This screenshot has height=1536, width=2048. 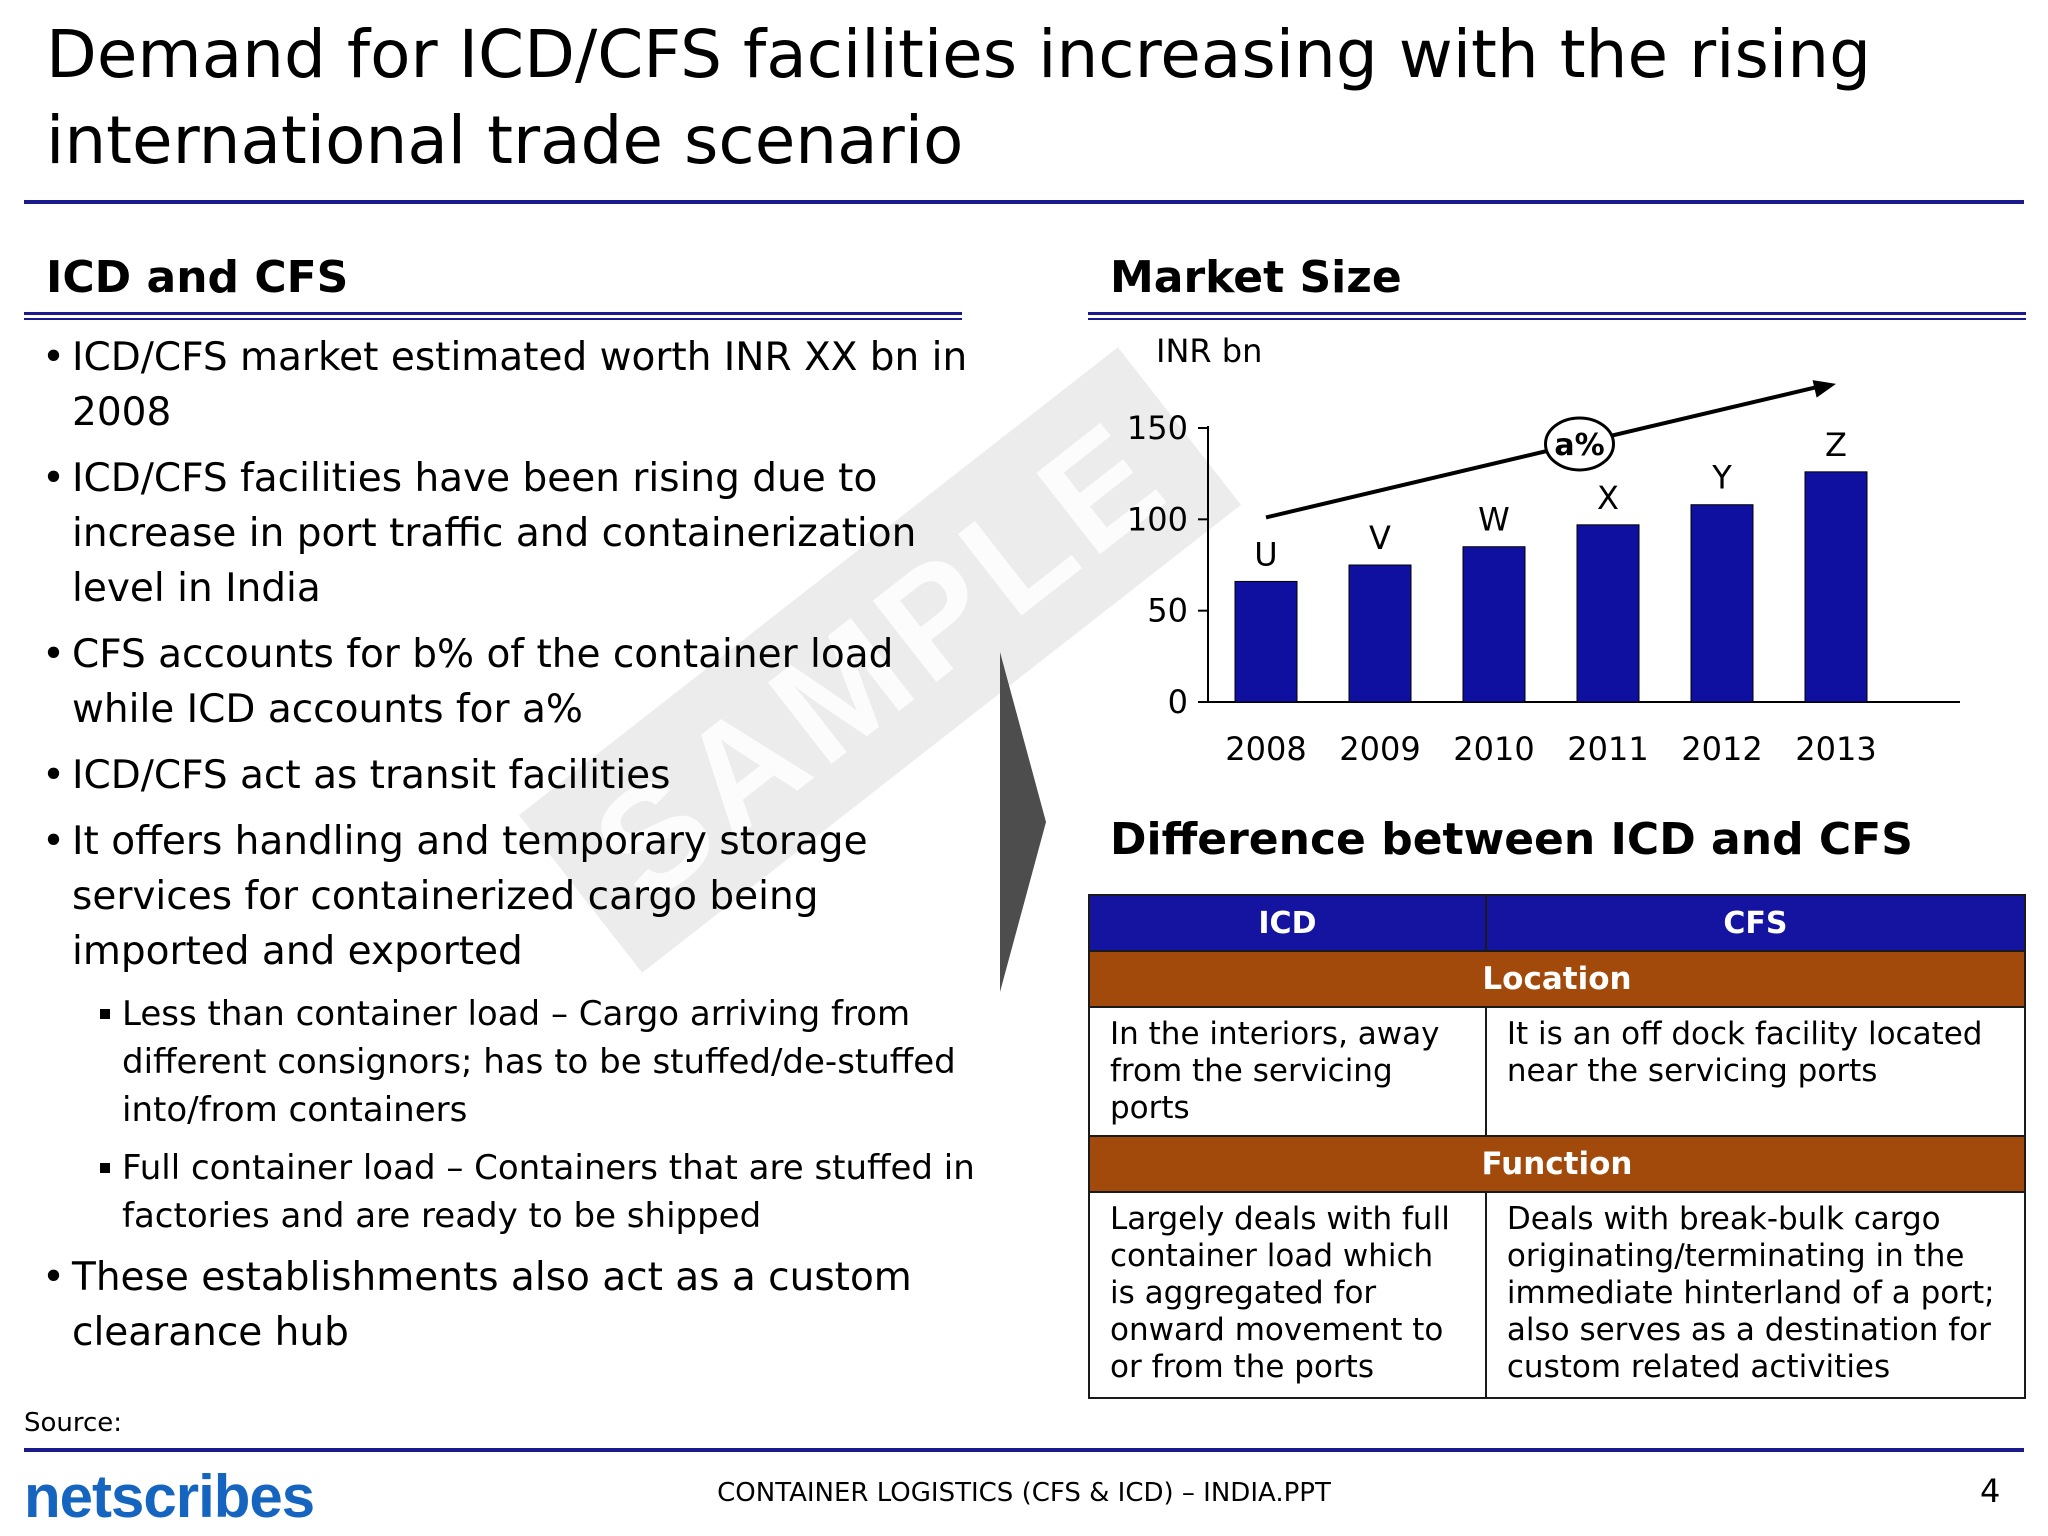 What do you see at coordinates (1167, 611) in the screenshot?
I see `y-tick-label: 50` at bounding box center [1167, 611].